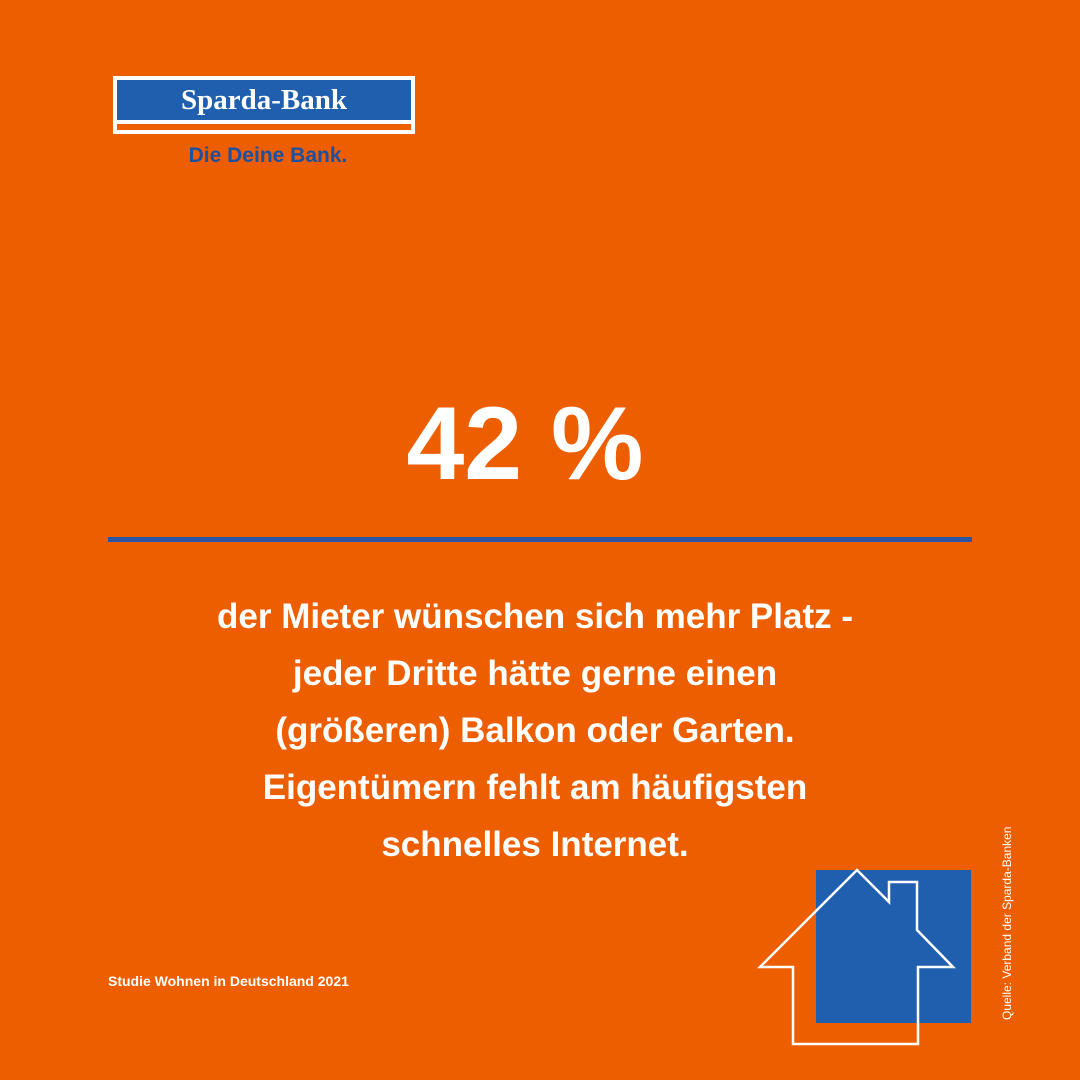 This screenshot has width=1080, height=1080. What do you see at coordinates (535, 844) in the screenshot?
I see `body-line: schnelles Internet.` at bounding box center [535, 844].